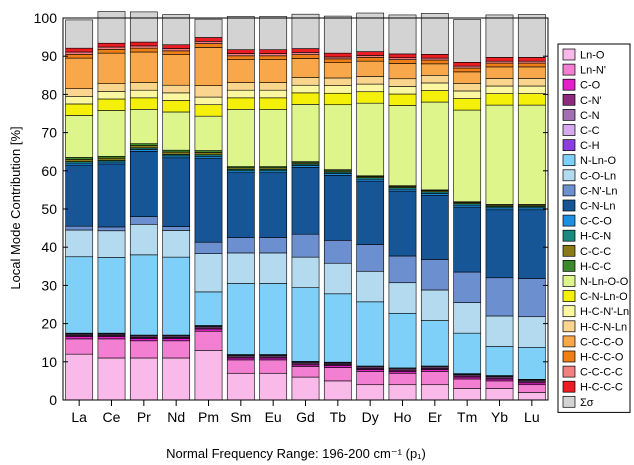 Image resolution: width=634 pixels, height=465 pixels. I want to click on x-tick-label-La: La, so click(79, 417).